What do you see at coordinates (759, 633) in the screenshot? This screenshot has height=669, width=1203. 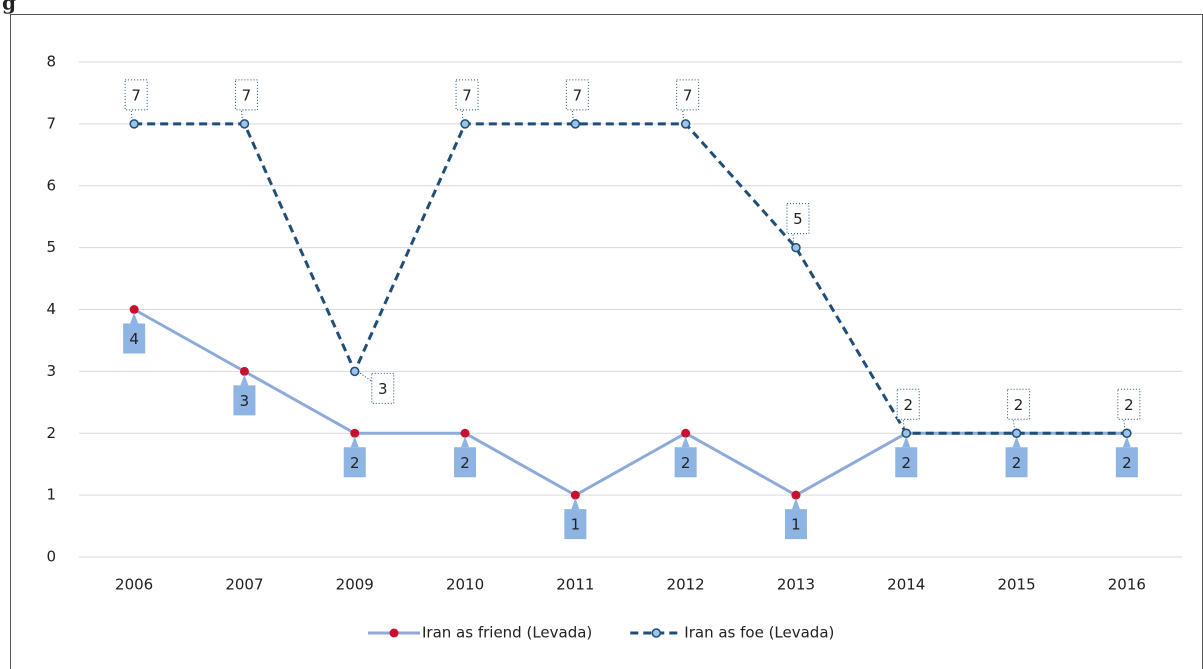 I see `legend-label: Iran as foe (Levada)` at bounding box center [759, 633].